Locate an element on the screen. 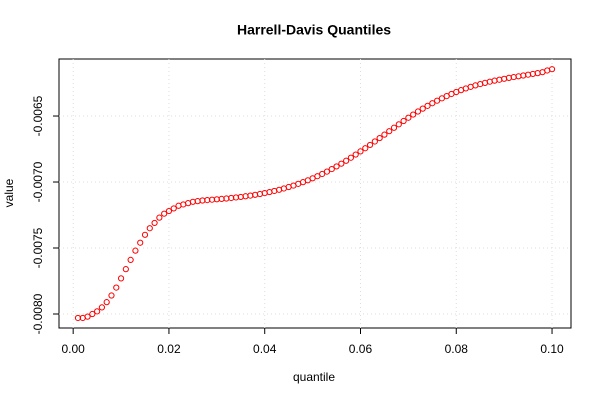  x-tick-label: 0.04 is located at coordinates (265, 349).